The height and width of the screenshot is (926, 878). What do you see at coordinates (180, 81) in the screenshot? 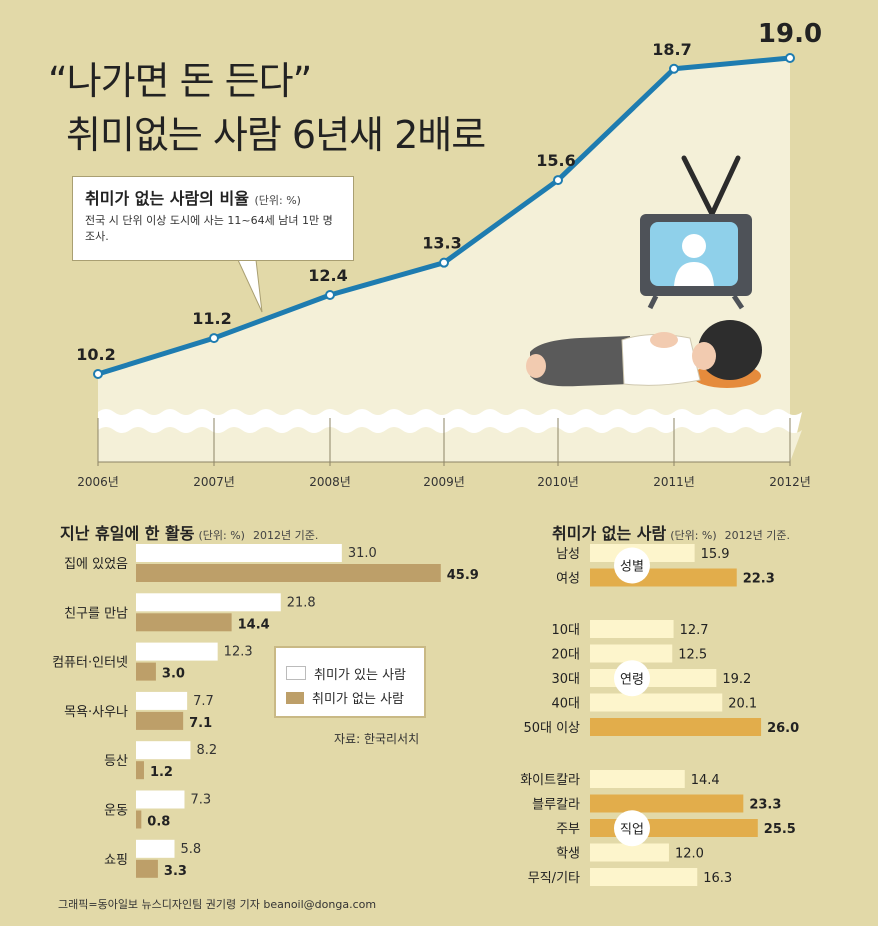
I see `headline-line1: “나가면 돈 든다”` at bounding box center [180, 81].